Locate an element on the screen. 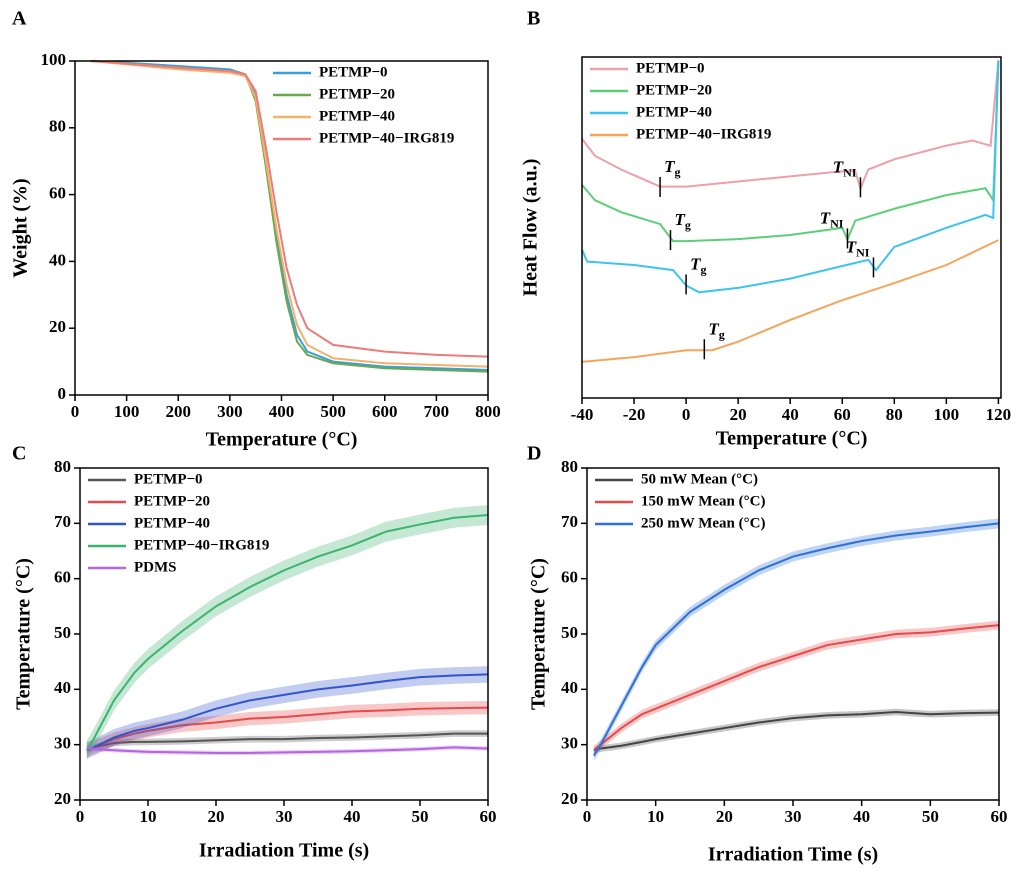 The image size is (1026, 876). panel-label: A is located at coordinates (19, 19).